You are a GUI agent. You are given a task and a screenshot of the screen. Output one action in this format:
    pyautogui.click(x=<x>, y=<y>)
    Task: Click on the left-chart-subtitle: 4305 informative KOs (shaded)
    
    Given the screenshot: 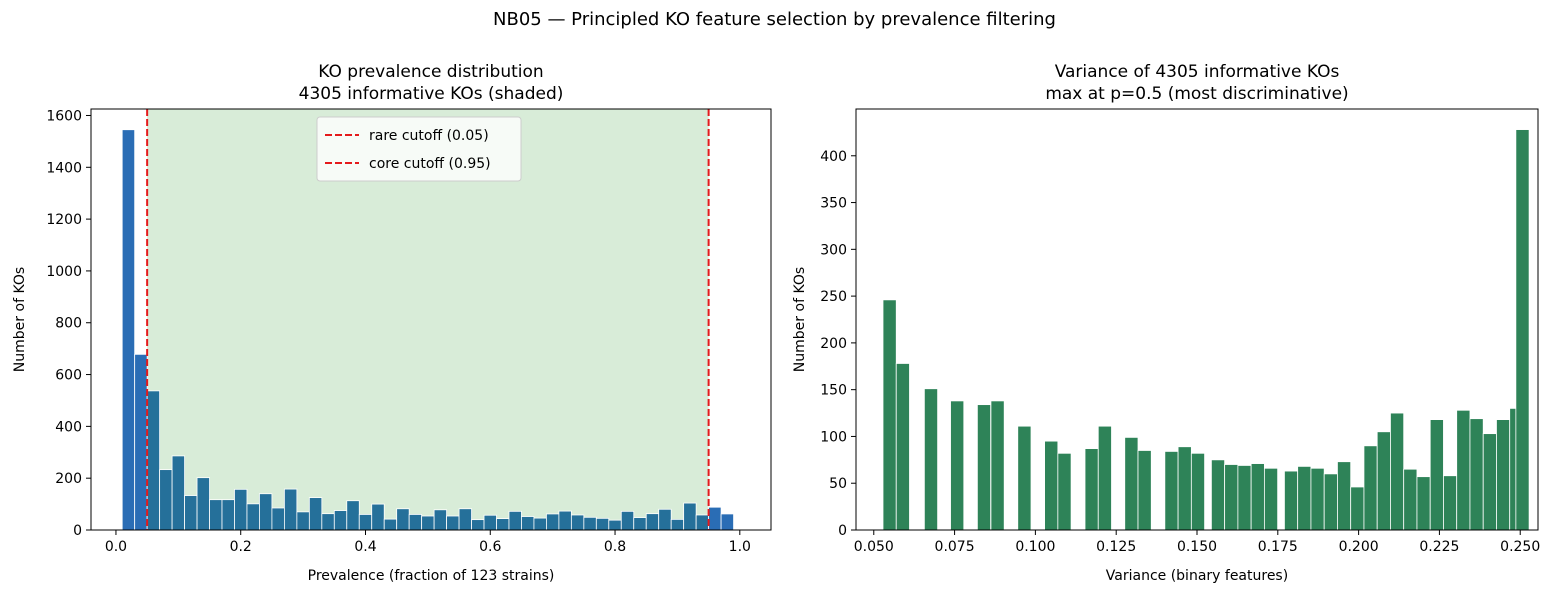 What is the action you would take?
    pyautogui.click(x=431, y=94)
    